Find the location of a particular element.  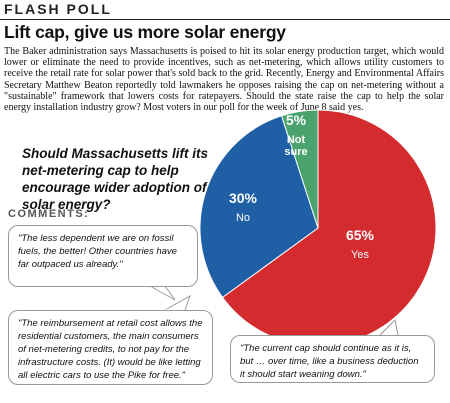

pie-category-label-no: No is located at coordinates (243, 218).